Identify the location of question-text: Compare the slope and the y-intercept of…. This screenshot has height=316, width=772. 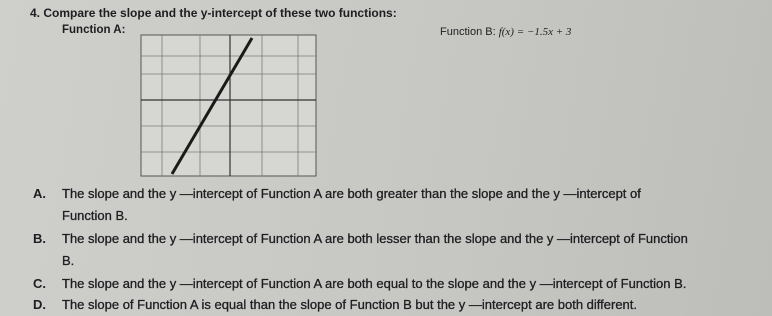
(220, 13).